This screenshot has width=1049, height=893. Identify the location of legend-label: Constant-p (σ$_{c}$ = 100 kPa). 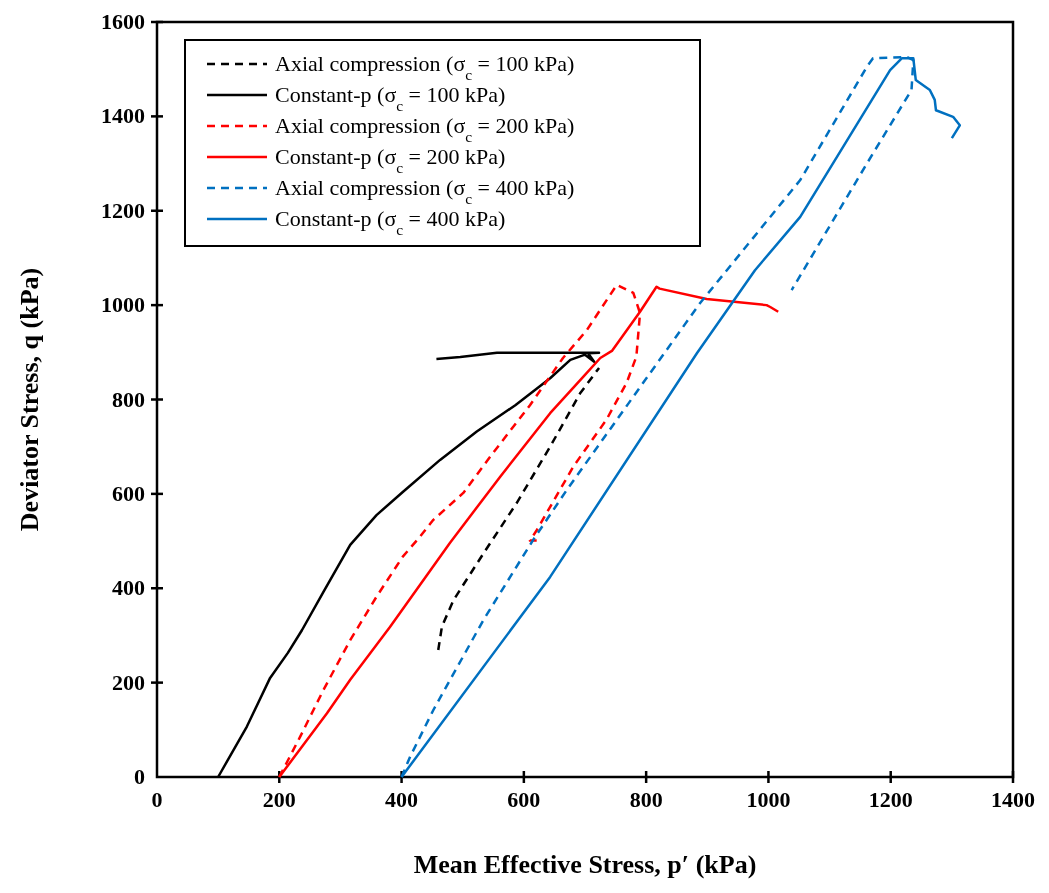
(390, 98).